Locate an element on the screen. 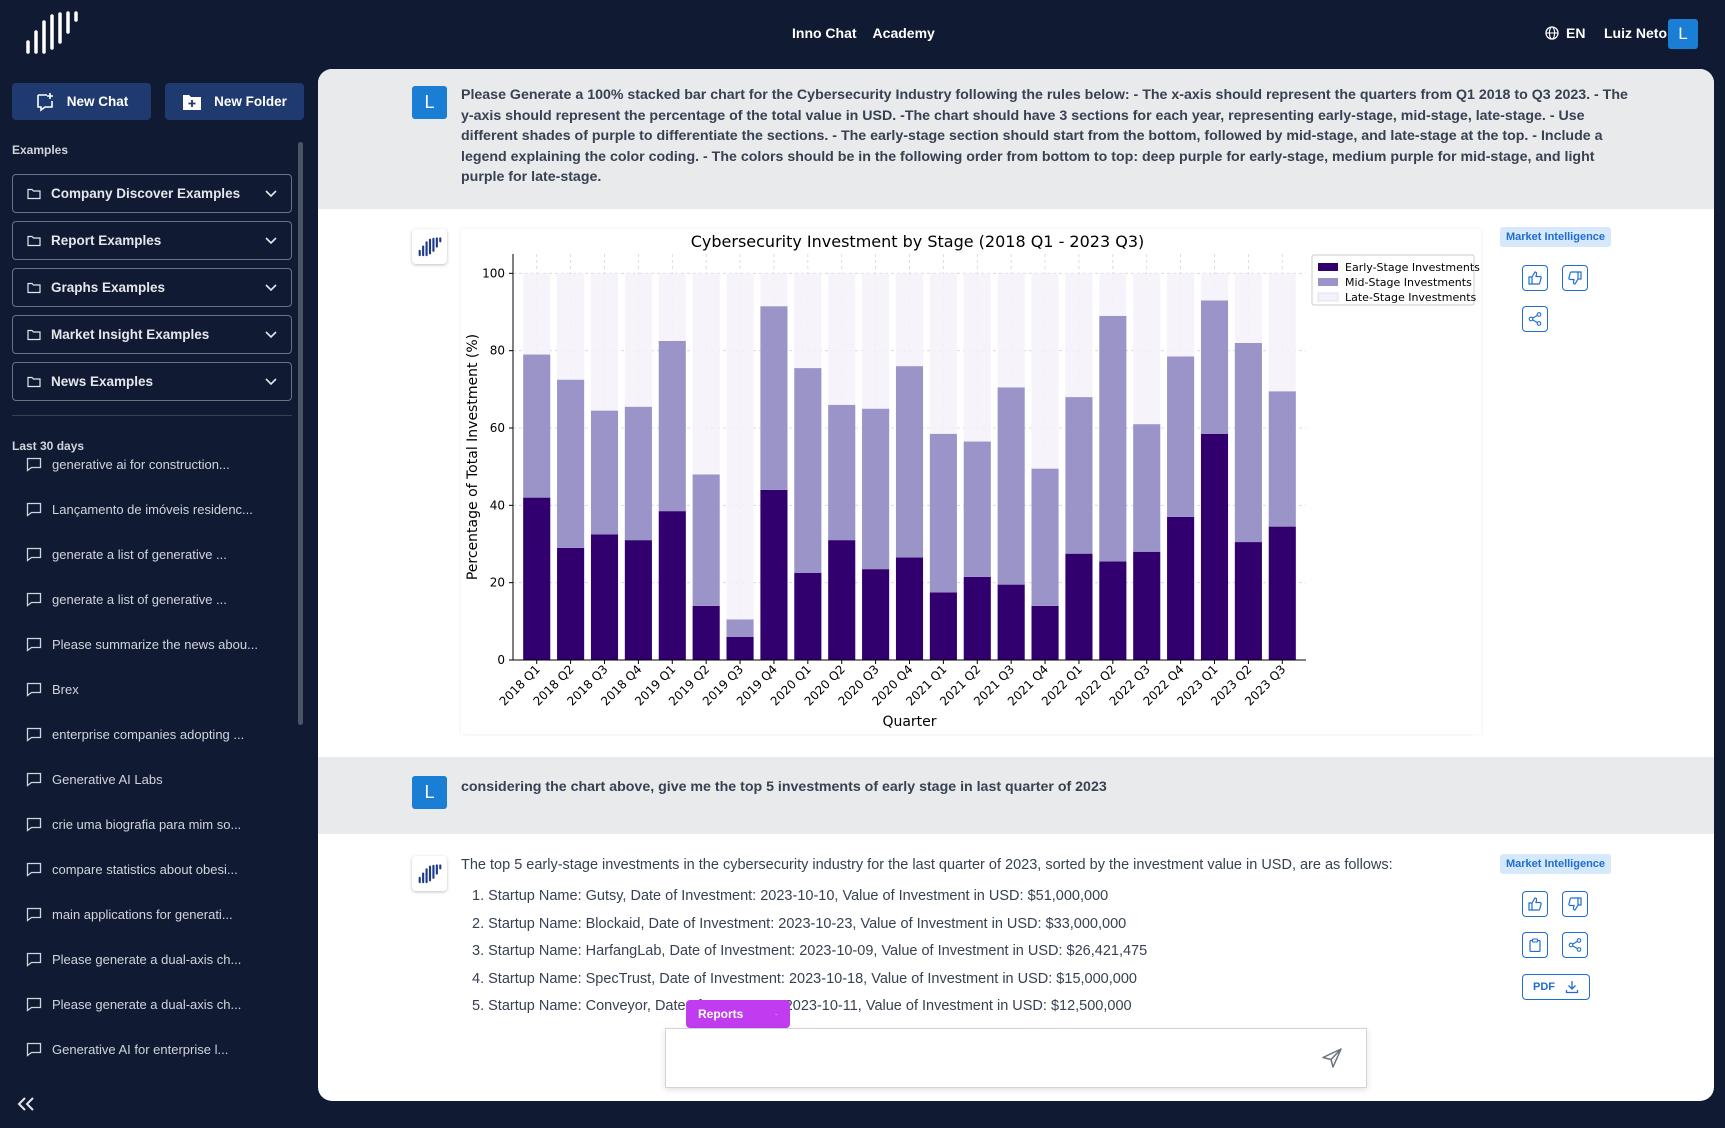 The image size is (1725, 1128). user-message-avatar: L is located at coordinates (429, 102).